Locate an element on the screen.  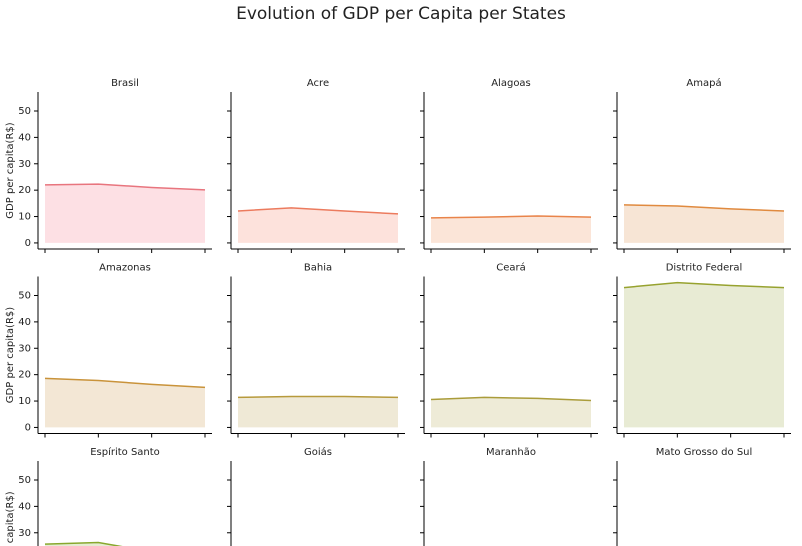
facet-title: Ceará is located at coordinates (511, 268).